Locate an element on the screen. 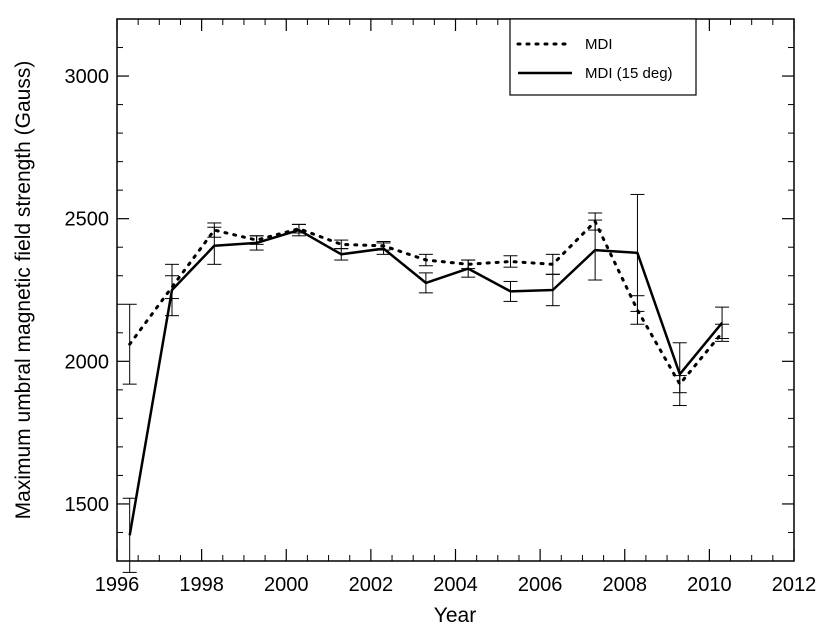 This screenshot has height=627, width=823. legend-box is located at coordinates (603, 57).